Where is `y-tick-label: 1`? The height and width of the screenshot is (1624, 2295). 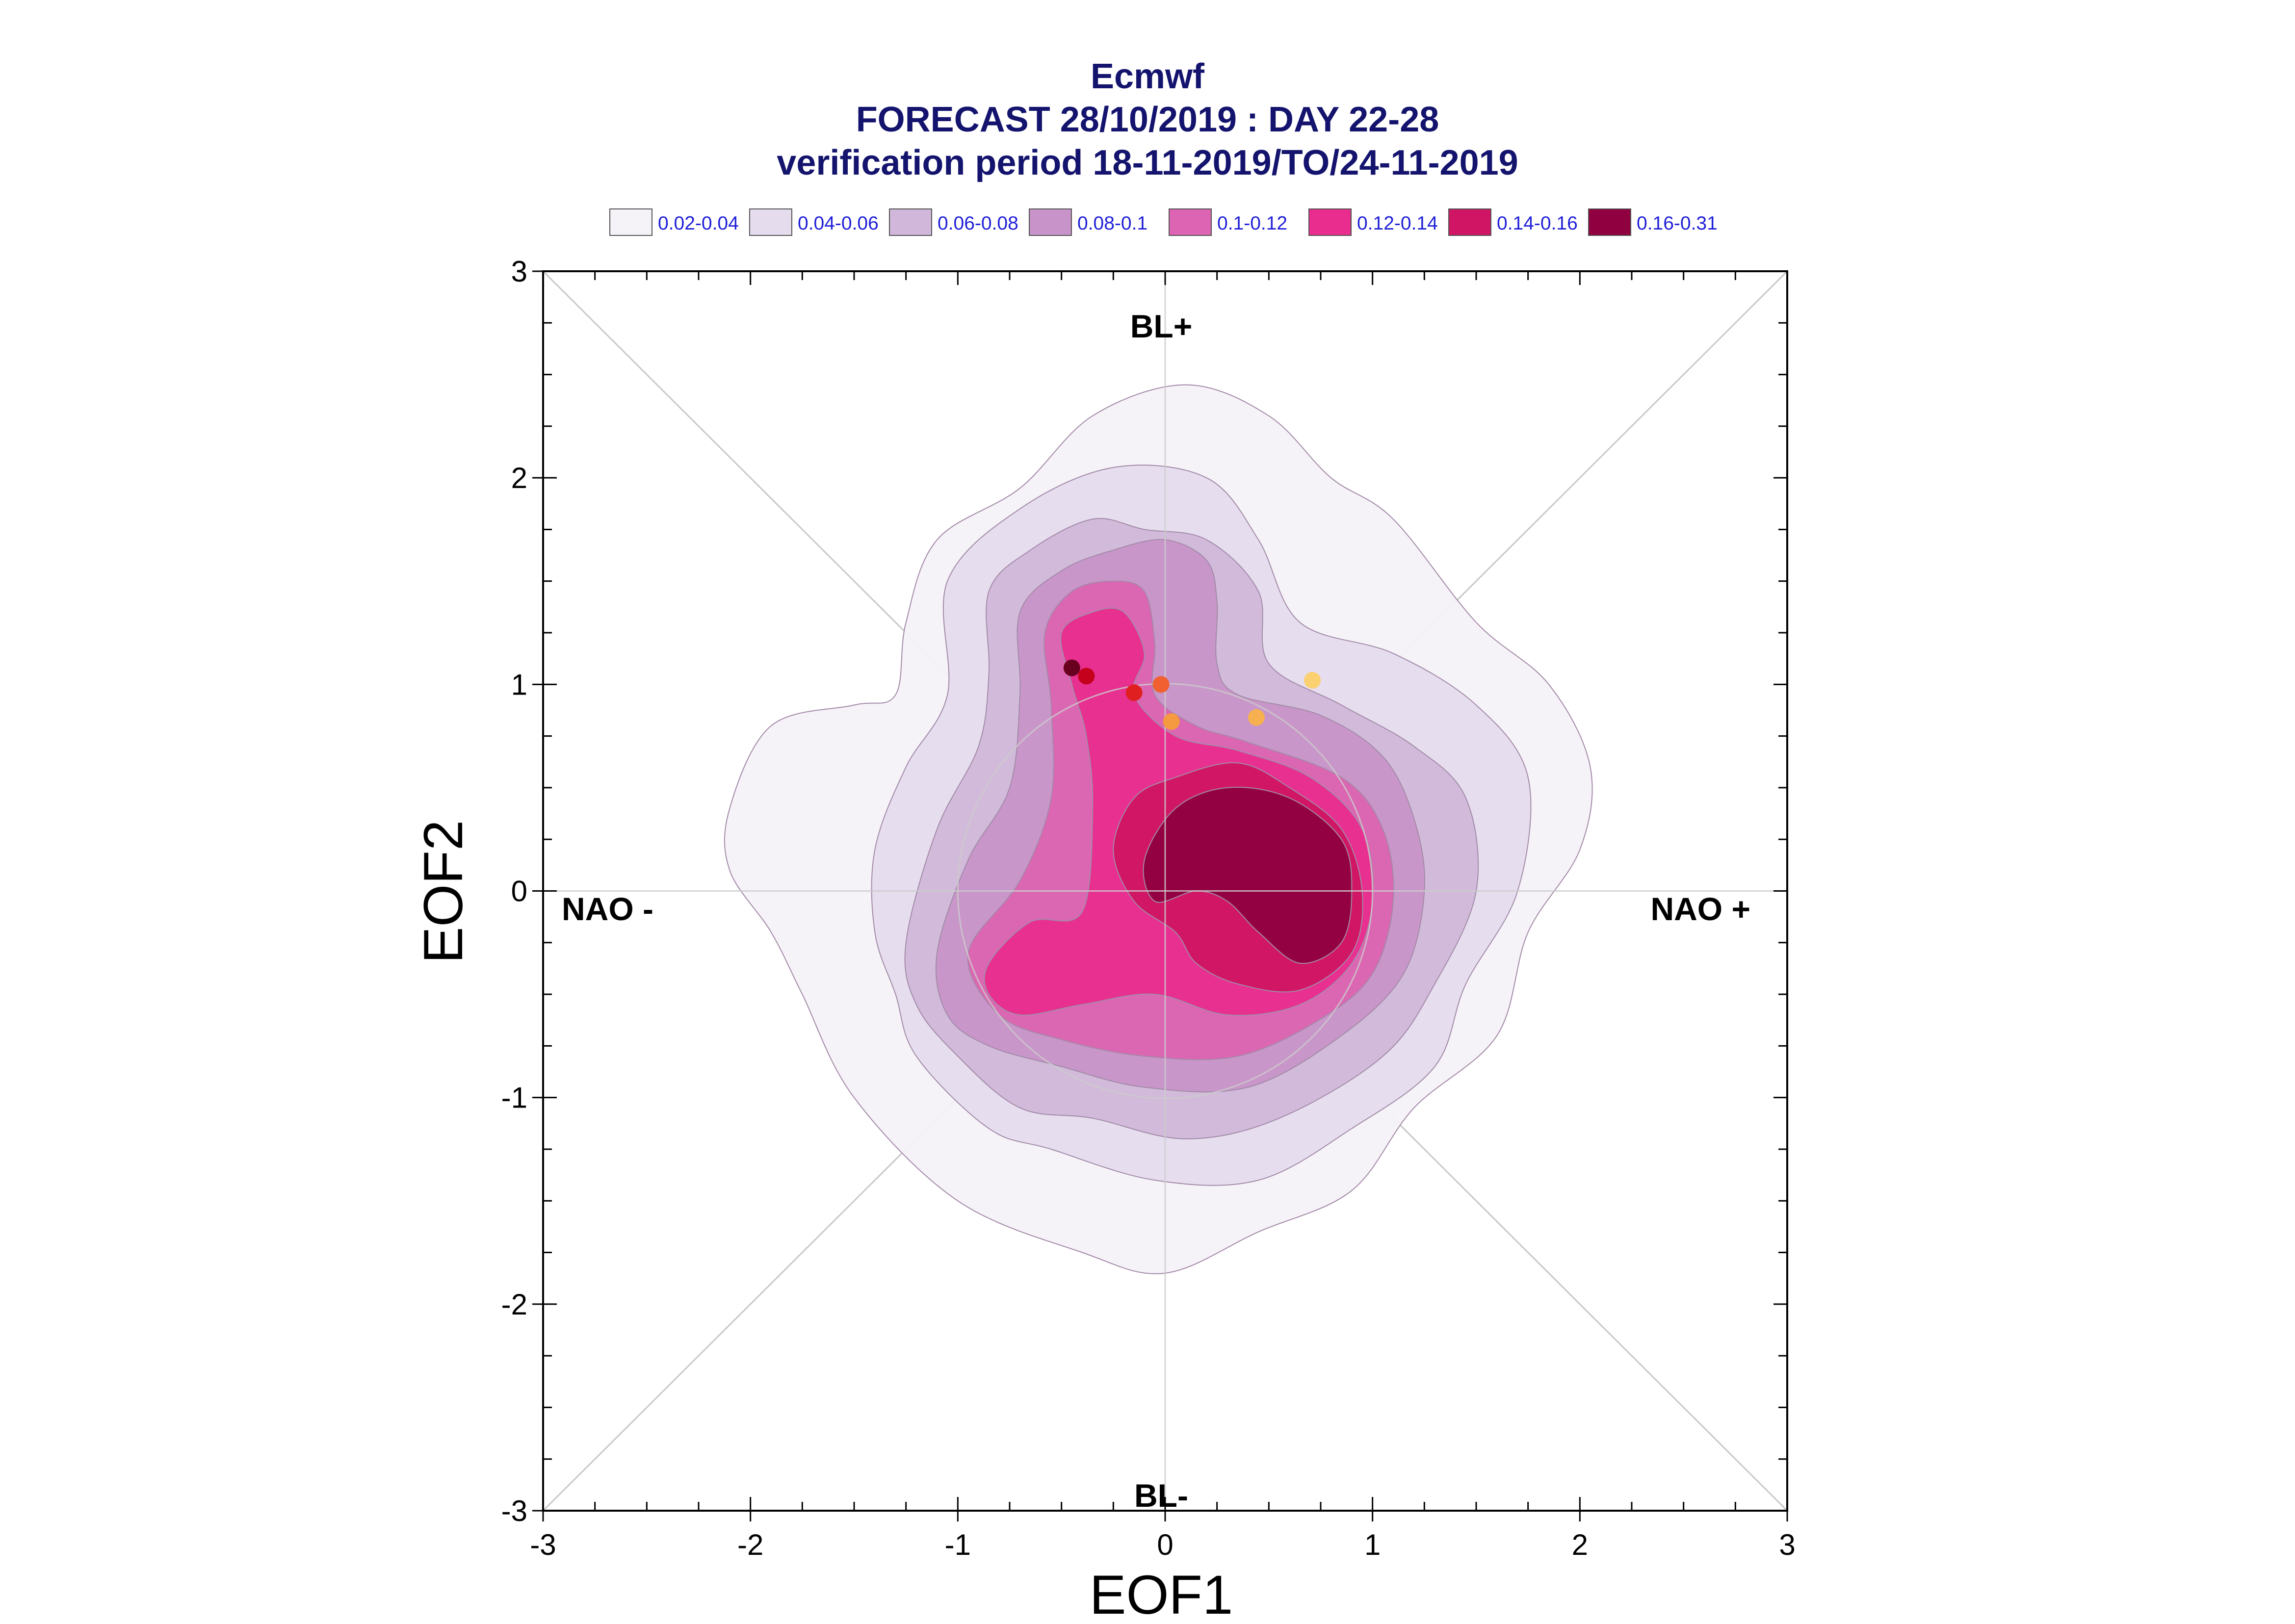 y-tick-label: 1 is located at coordinates (519, 684).